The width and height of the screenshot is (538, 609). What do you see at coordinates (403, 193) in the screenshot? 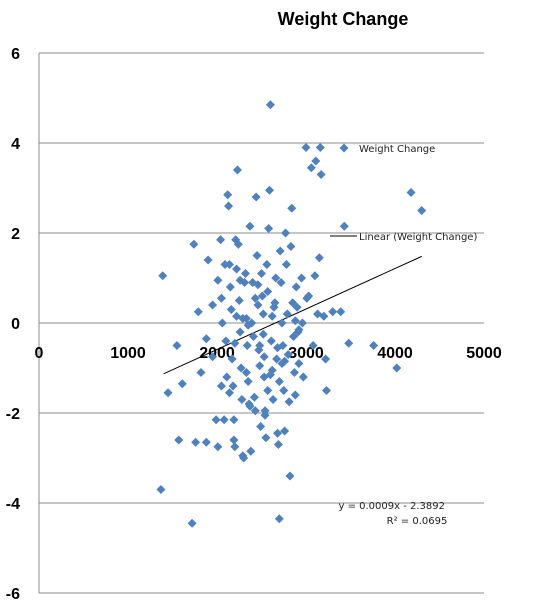
I see `legend: Weight Change Linear (Weight Change)` at bounding box center [403, 193].